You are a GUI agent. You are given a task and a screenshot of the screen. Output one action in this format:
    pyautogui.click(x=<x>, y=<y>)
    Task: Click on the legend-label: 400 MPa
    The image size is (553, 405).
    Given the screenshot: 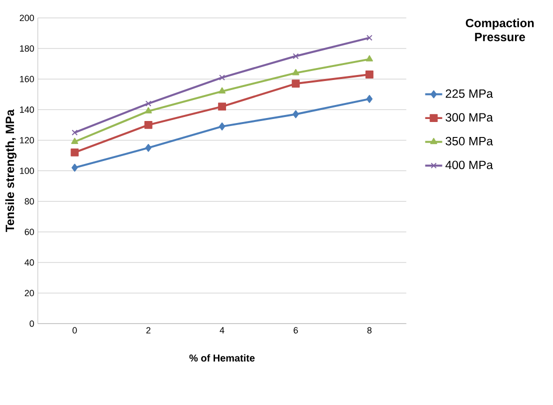 What is the action you would take?
    pyautogui.click(x=469, y=165)
    